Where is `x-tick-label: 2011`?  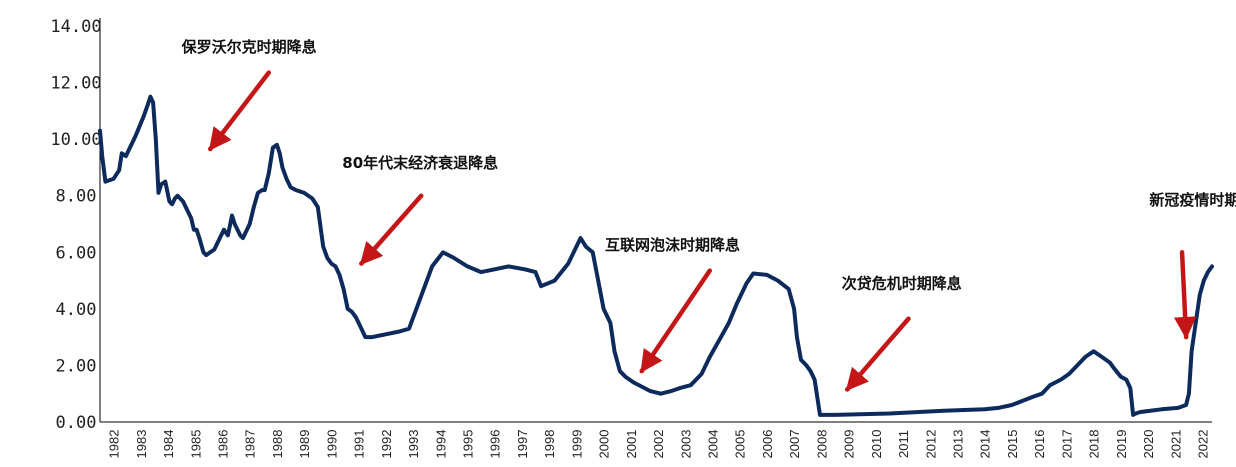
x-tick-label: 2011 is located at coordinates (903, 444).